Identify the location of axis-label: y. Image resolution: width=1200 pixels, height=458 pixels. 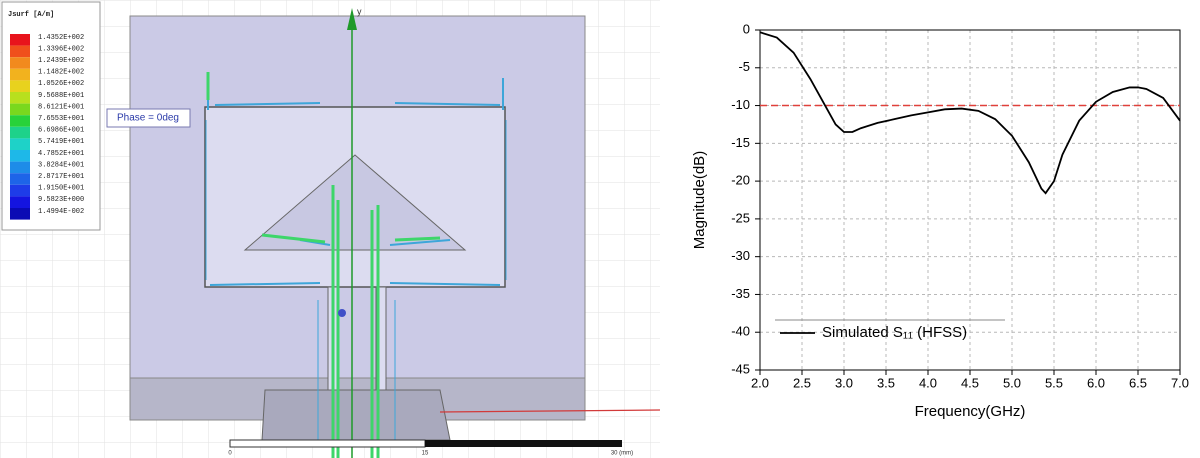
(359, 11).